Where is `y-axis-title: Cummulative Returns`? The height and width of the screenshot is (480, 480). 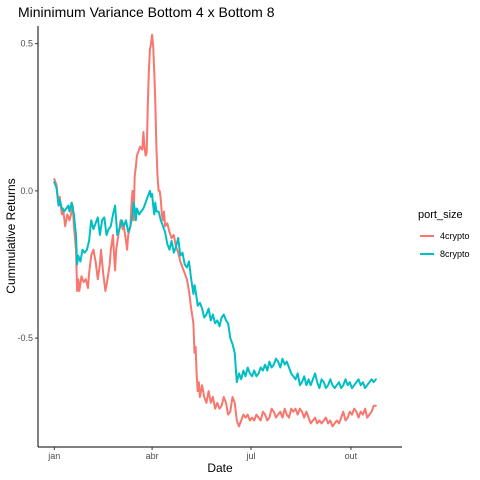 y-axis-title: Cummulative Returns is located at coordinates (11, 235).